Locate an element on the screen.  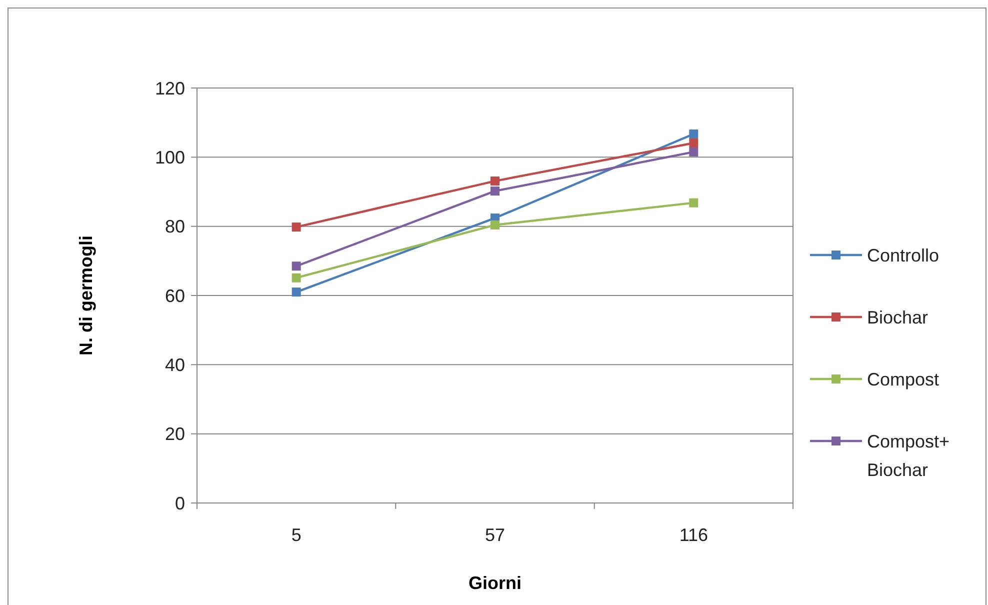
x-axis-title: Giorni is located at coordinates (495, 583).